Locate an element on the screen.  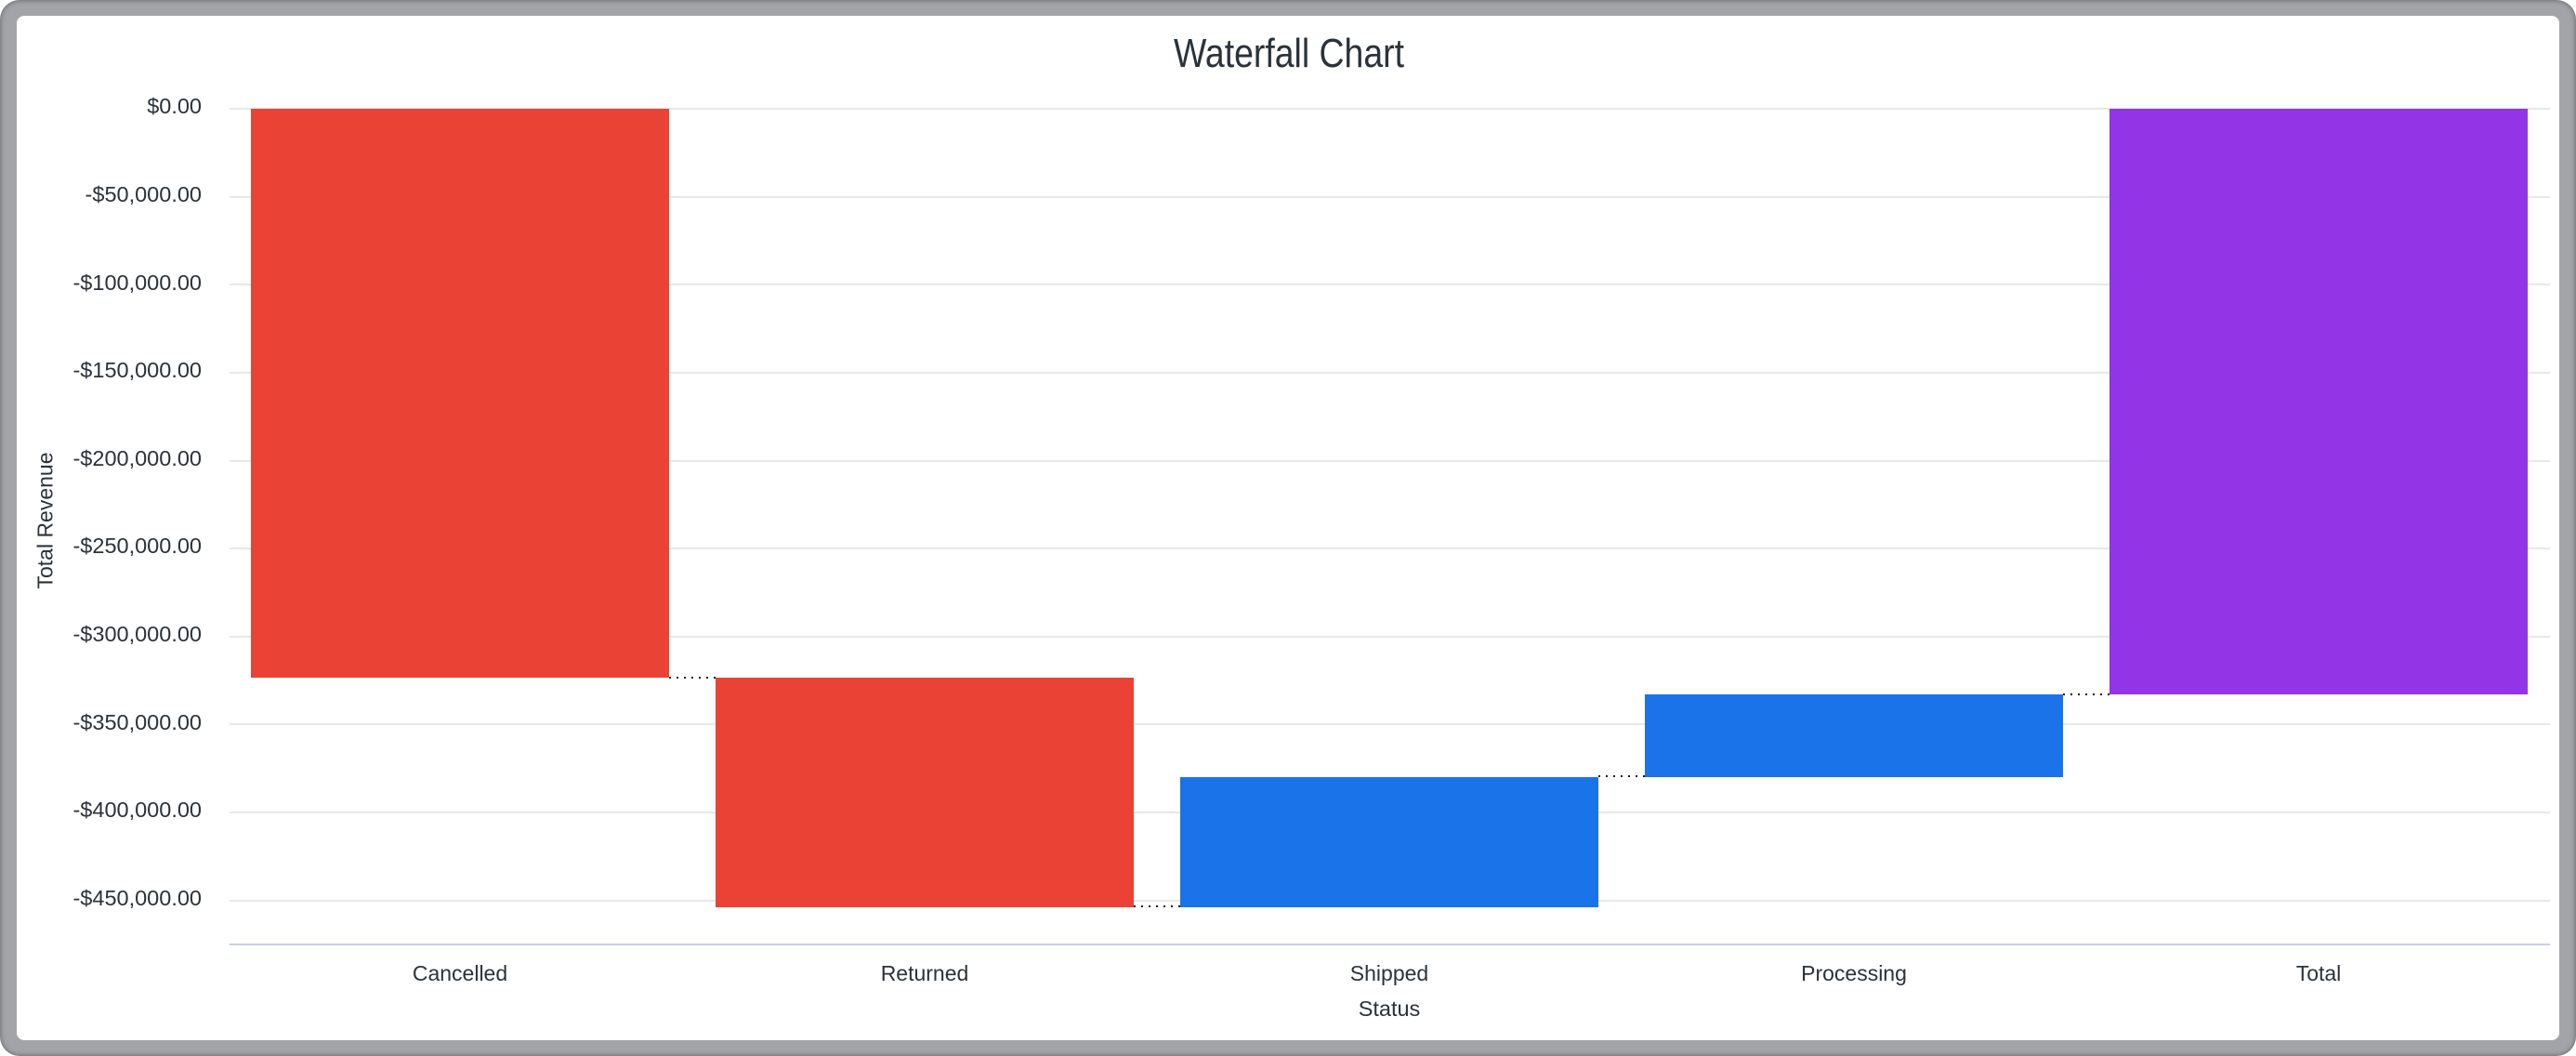
bar-returned is located at coordinates (925, 792).